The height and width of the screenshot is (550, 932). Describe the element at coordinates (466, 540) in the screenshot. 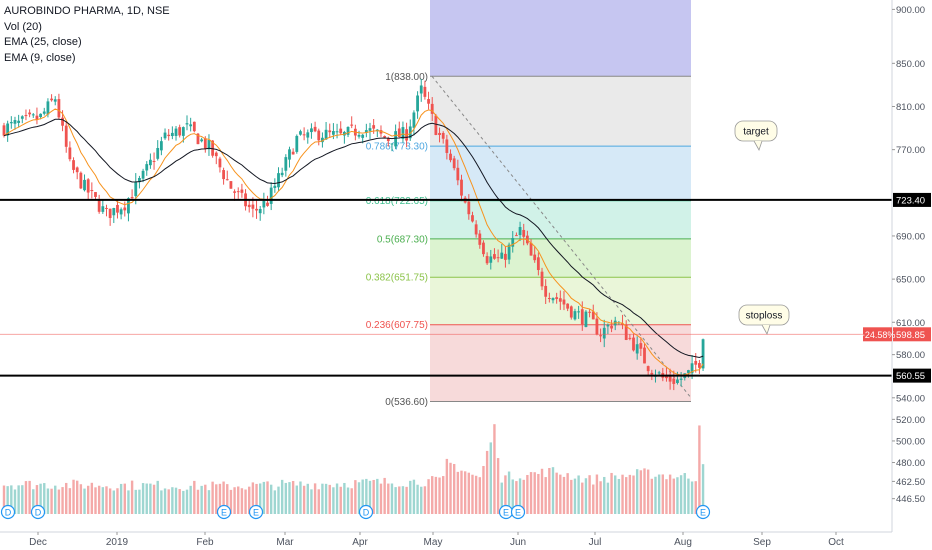

I see `time-axis: Dec 2019 Feb Mar Apr May Jun Jul Aug Sep Oct` at that location.